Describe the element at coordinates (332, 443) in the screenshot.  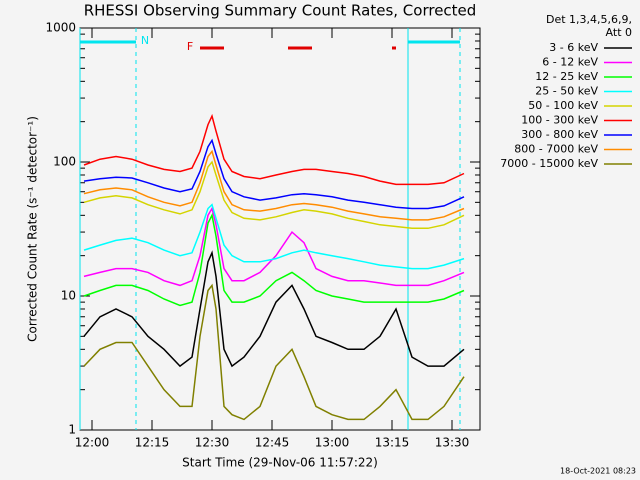
I see `x-tick-label: 13:00` at that location.